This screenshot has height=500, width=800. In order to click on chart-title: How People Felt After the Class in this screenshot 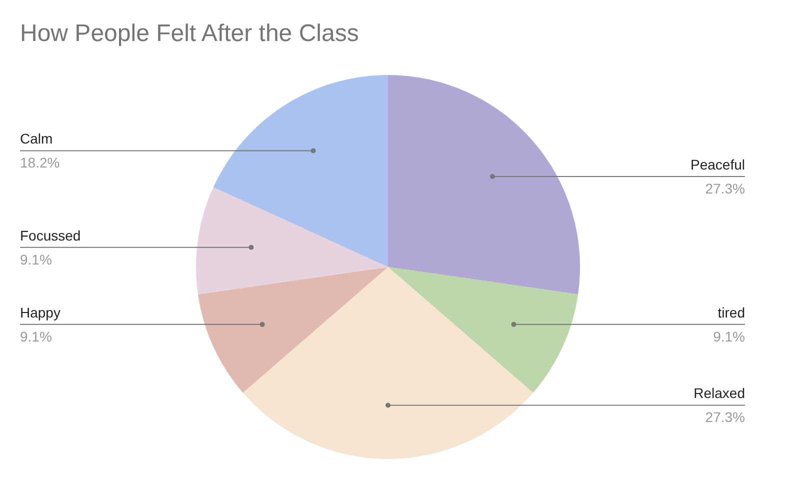, I will do `click(189, 34)`.